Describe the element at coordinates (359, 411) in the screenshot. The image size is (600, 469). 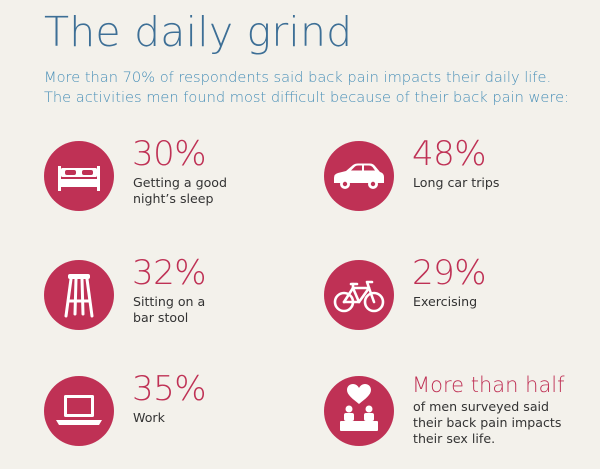
I see `heart-couple-icon` at that location.